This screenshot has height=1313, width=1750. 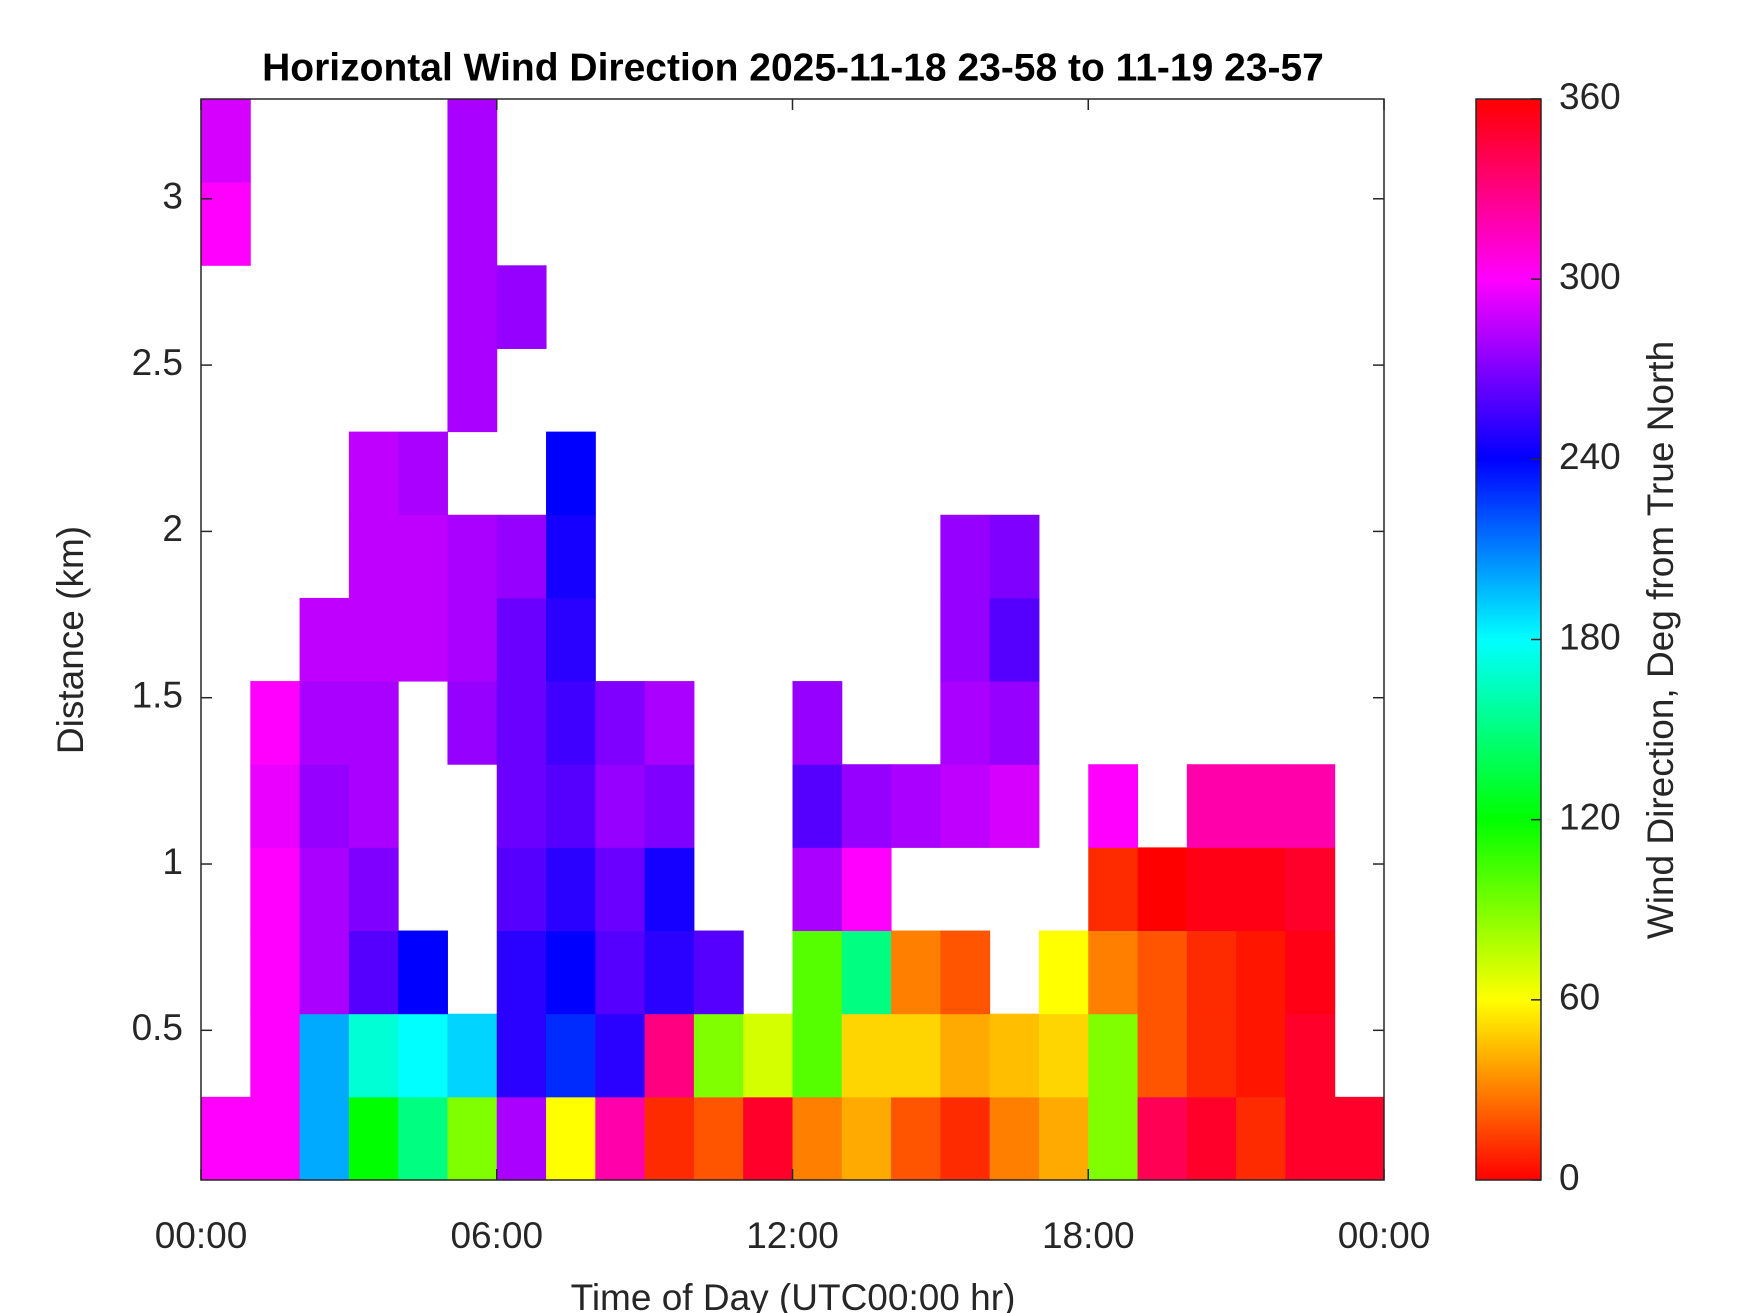 I want to click on y-tick-label: 2, so click(x=172, y=528).